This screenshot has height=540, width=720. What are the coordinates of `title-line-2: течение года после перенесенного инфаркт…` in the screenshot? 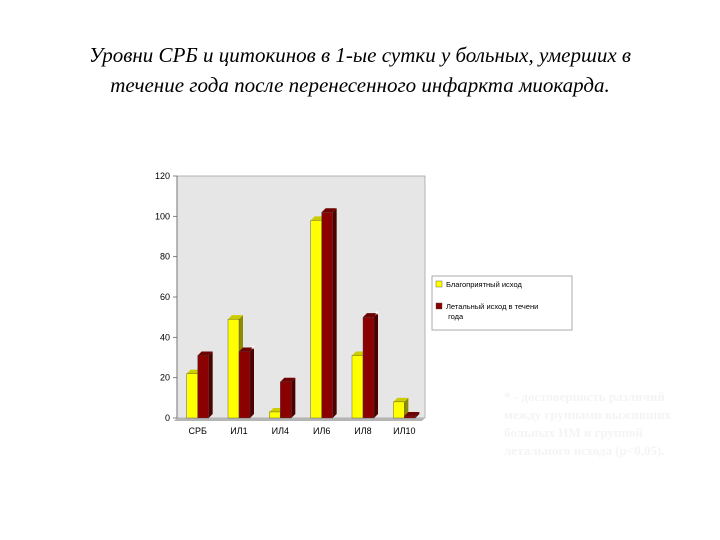 It's located at (360, 85).